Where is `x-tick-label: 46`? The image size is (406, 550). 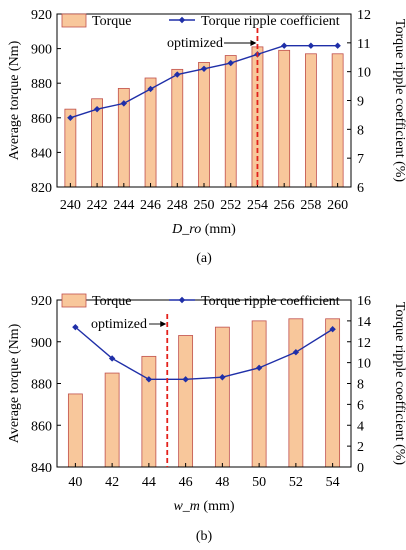 x-tick-label: 46 is located at coordinates (186, 482).